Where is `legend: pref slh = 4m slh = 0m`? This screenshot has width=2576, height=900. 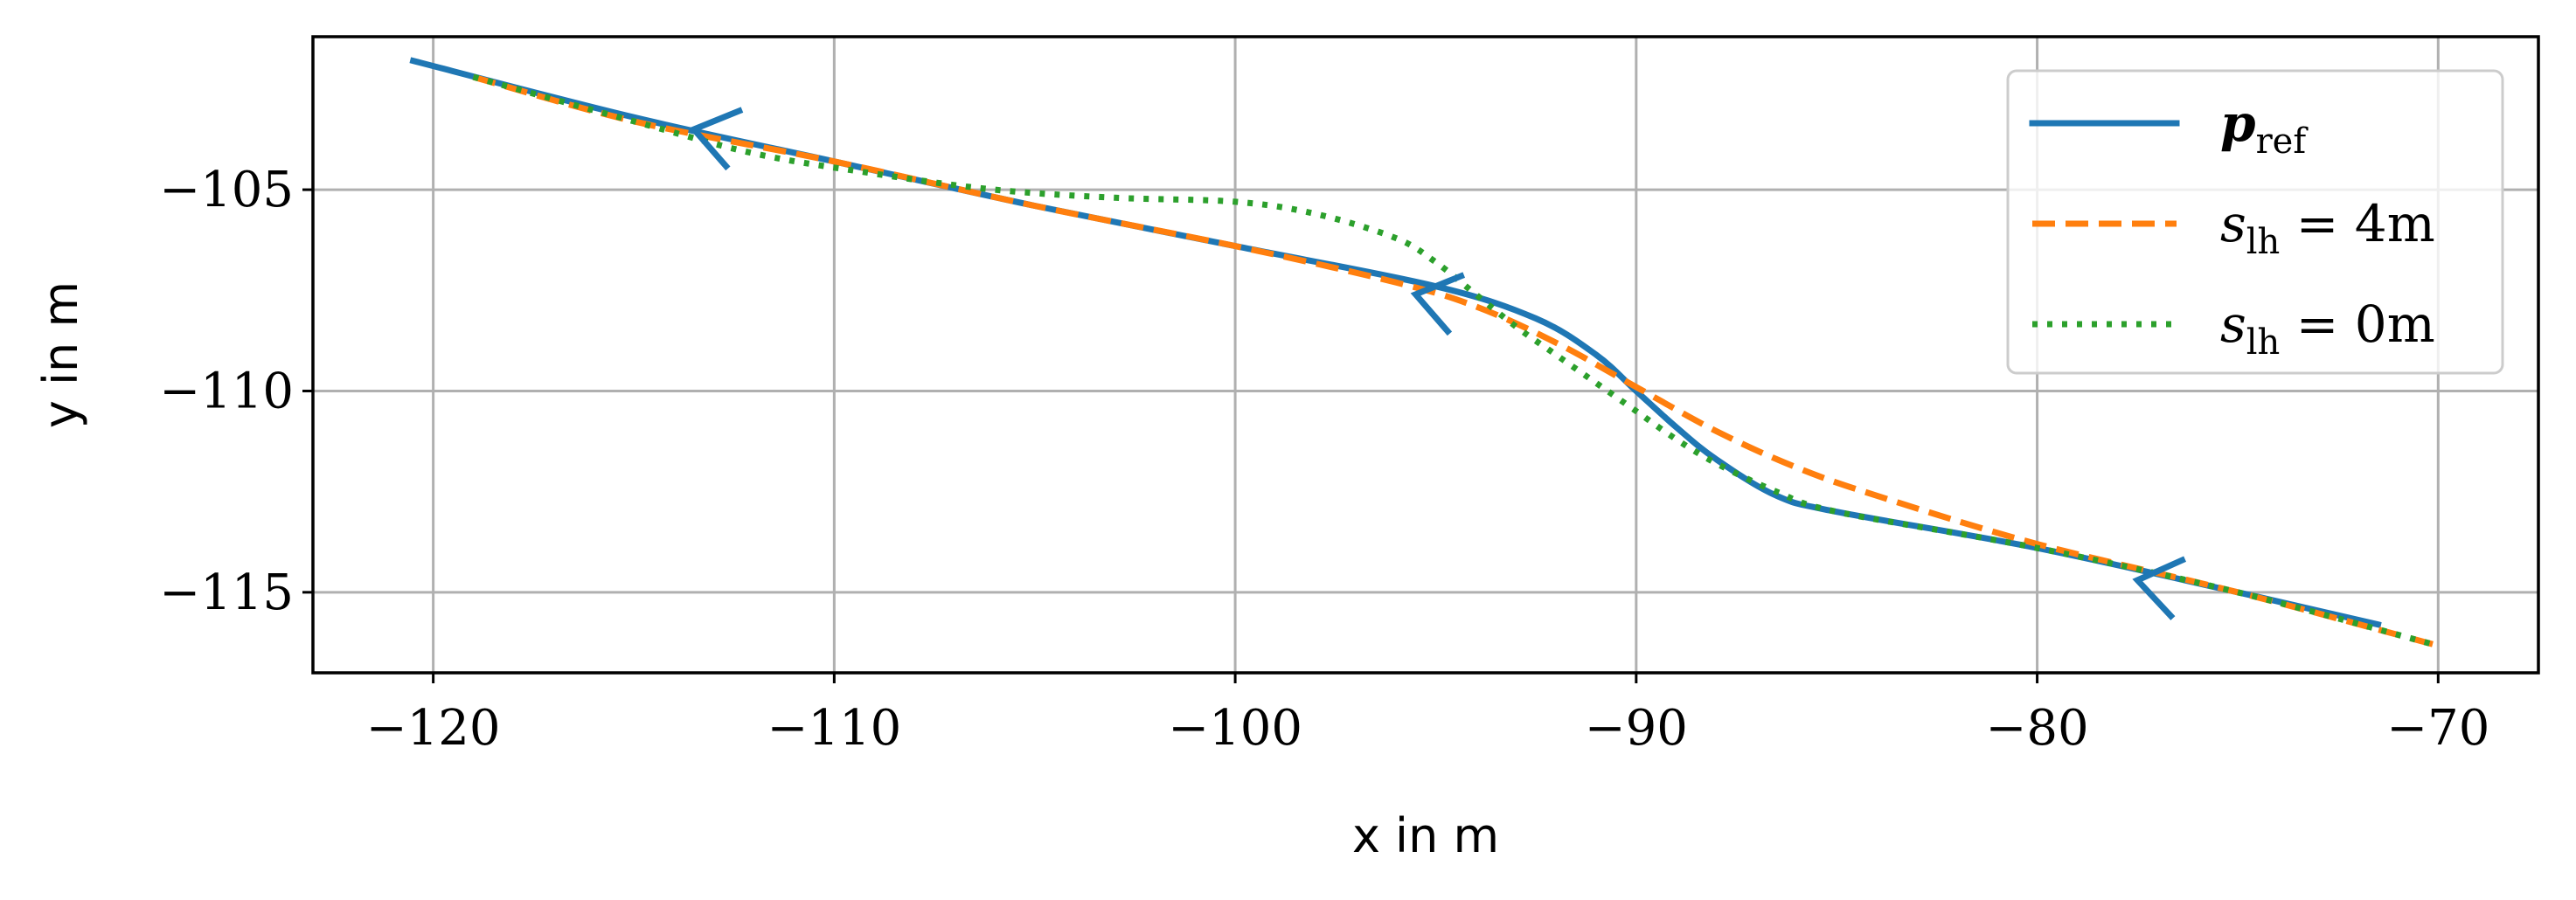
legend: pref slh = 4m slh = 0m is located at coordinates (2255, 222).